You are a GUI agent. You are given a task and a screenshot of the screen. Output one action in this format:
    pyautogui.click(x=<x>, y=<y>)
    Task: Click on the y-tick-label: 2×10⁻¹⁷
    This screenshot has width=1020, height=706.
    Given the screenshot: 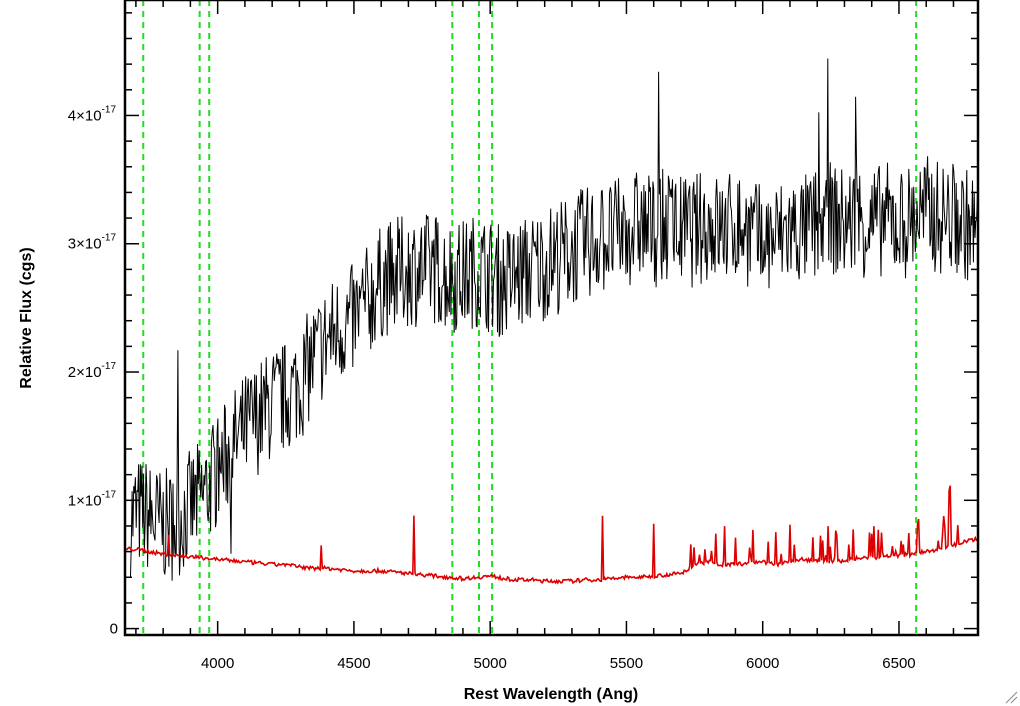 What is the action you would take?
    pyautogui.click(x=92, y=371)
    